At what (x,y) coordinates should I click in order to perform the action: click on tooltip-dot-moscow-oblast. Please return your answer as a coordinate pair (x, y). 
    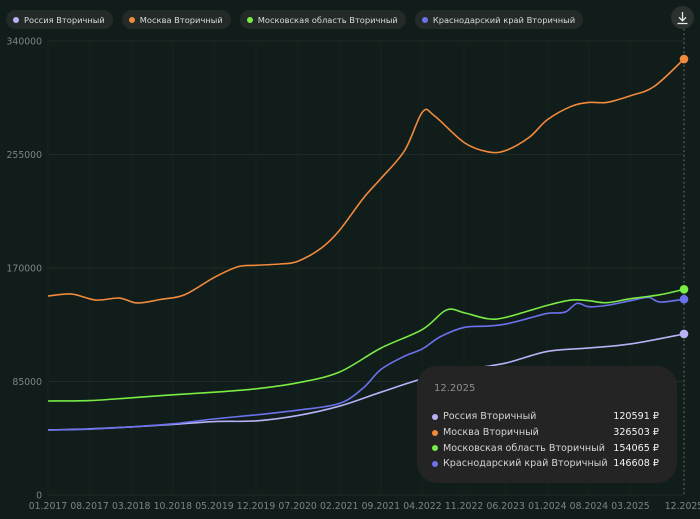
    Looking at the image, I should click on (435, 448).